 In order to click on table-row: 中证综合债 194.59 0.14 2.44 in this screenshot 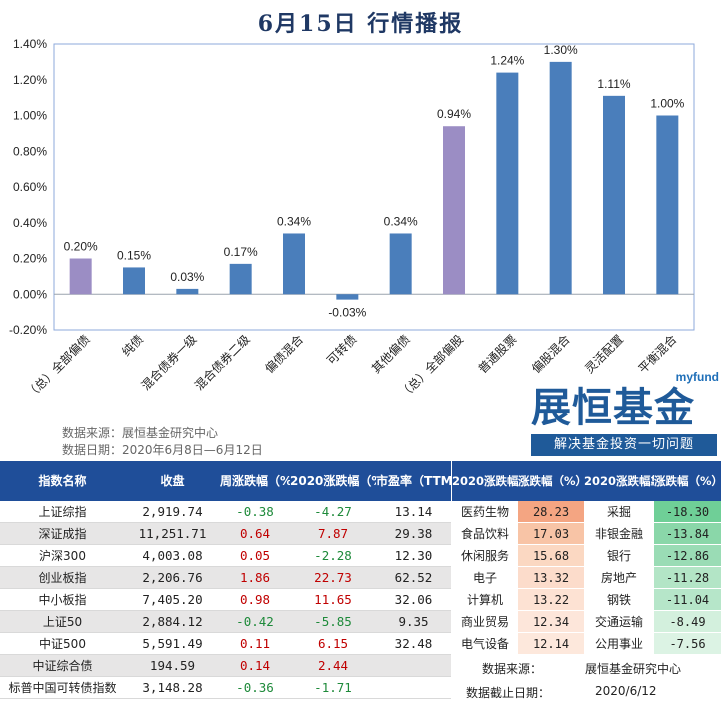, I will do `click(225, 665)`.